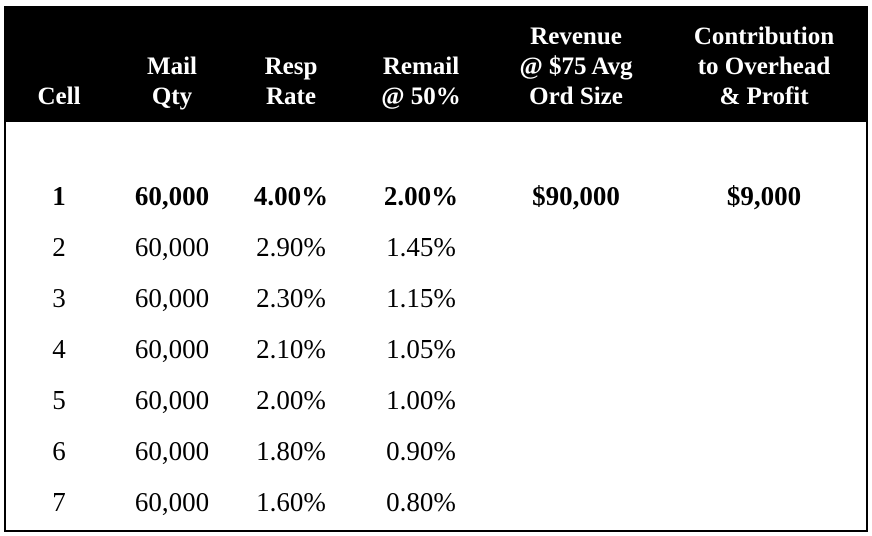 Image resolution: width=872 pixels, height=536 pixels. What do you see at coordinates (421, 451) in the screenshot?
I see `row-remail: 0.90%` at bounding box center [421, 451].